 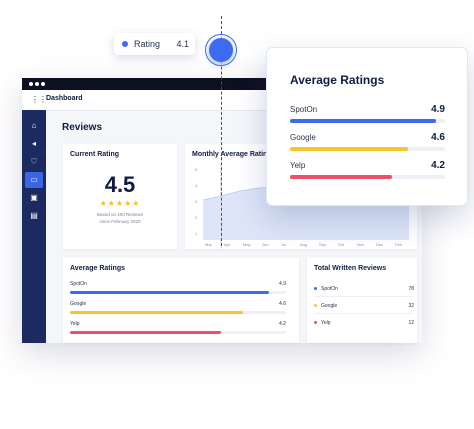 I want to click on rating-tooltip: Rating 4.1, so click(x=154, y=44).